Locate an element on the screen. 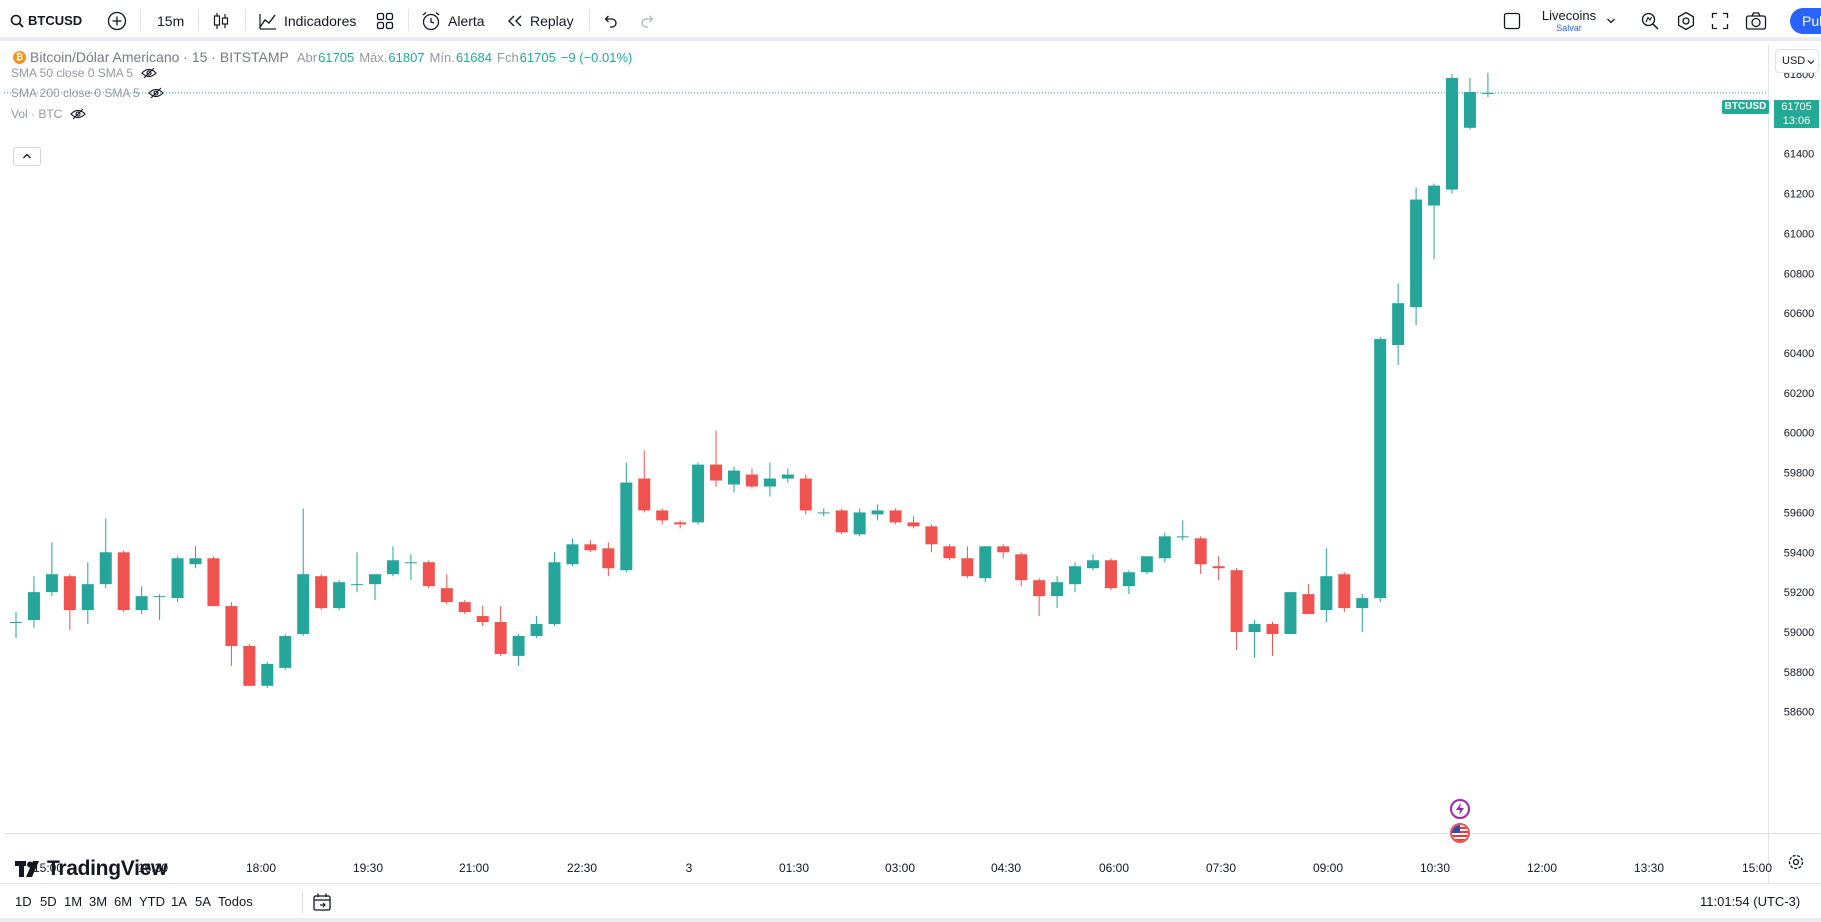  sma50-legend: SMA 50 close 0 SMA 5 is located at coordinates (84, 73).